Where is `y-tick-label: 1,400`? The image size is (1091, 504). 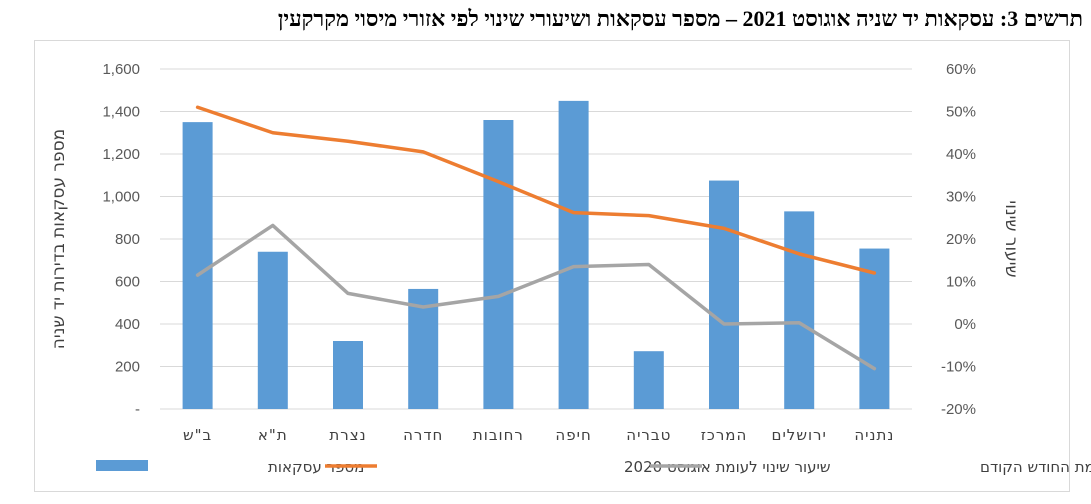 y-tick-label: 1,400 is located at coordinates (121, 112).